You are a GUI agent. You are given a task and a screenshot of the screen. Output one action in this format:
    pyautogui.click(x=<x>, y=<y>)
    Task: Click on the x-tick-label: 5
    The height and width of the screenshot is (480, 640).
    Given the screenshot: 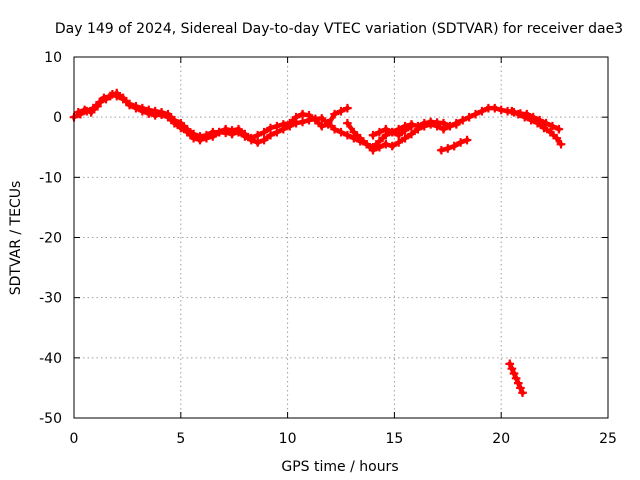 What is the action you would take?
    pyautogui.click(x=180, y=439)
    